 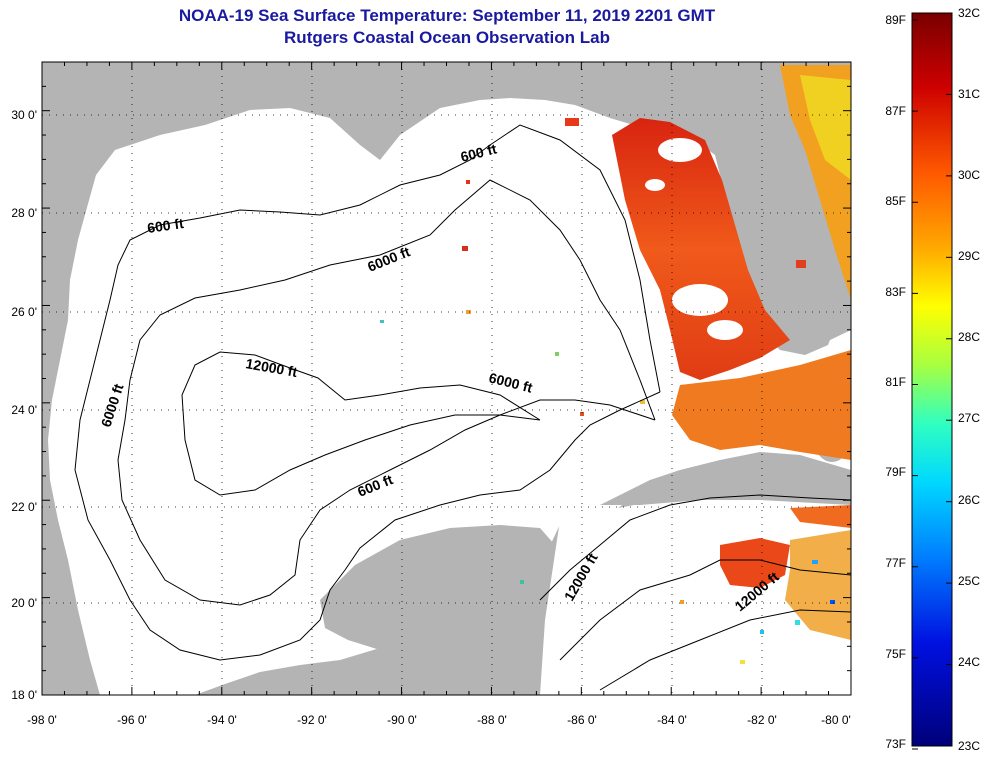 I want to click on sst-caribbean-mixed, so click(x=818, y=585).